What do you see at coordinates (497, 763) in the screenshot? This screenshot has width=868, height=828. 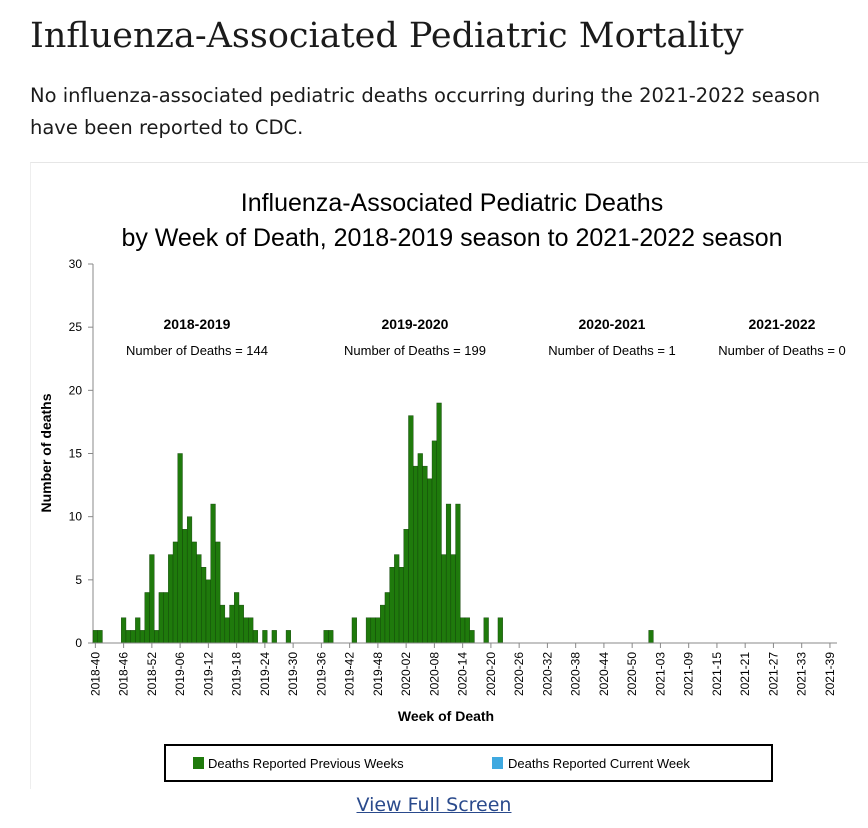 I see `legend-swatch-current-week` at bounding box center [497, 763].